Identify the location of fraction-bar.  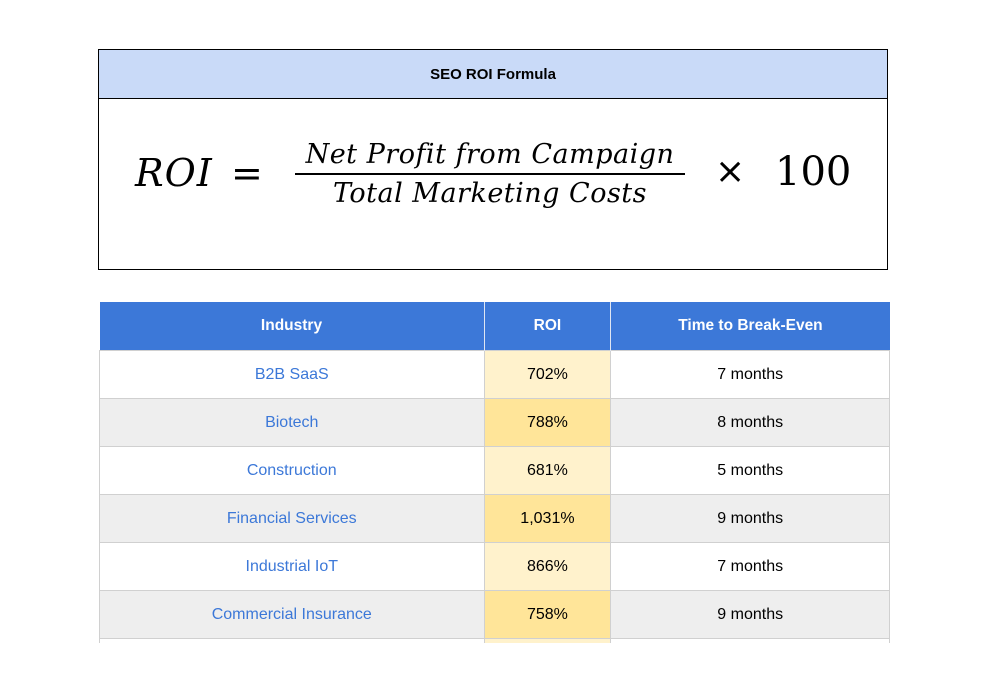
(490, 174).